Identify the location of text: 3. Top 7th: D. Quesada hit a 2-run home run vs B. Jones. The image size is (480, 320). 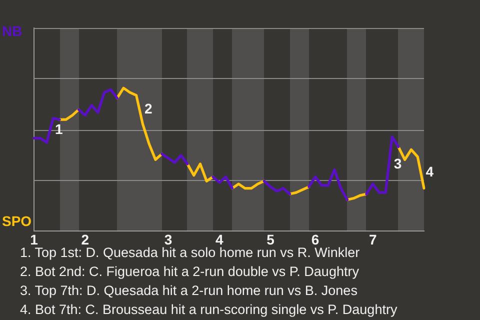
(189, 291).